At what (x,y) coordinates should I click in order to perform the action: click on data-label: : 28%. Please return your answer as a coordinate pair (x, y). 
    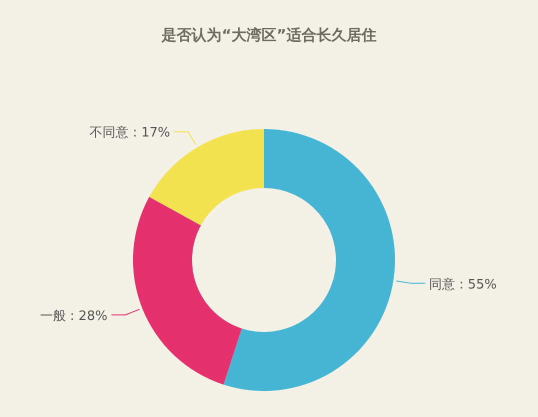
    Looking at the image, I should click on (89, 316).